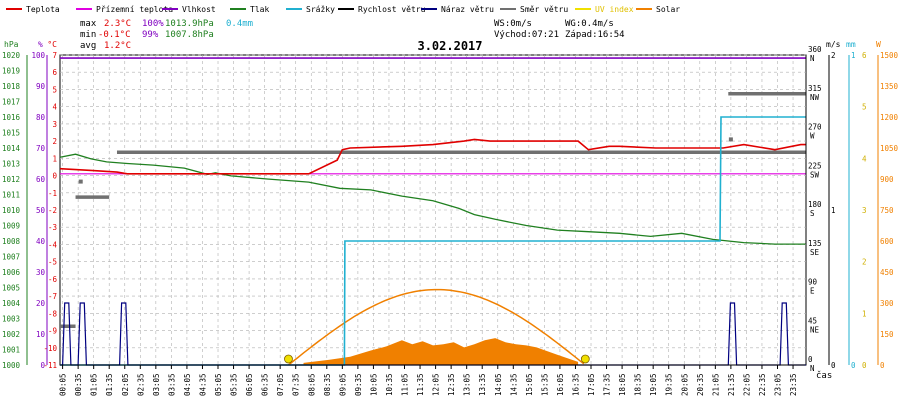 This screenshot has width=900, height=404. I want to click on temperature-tick: -6, so click(53, 279).